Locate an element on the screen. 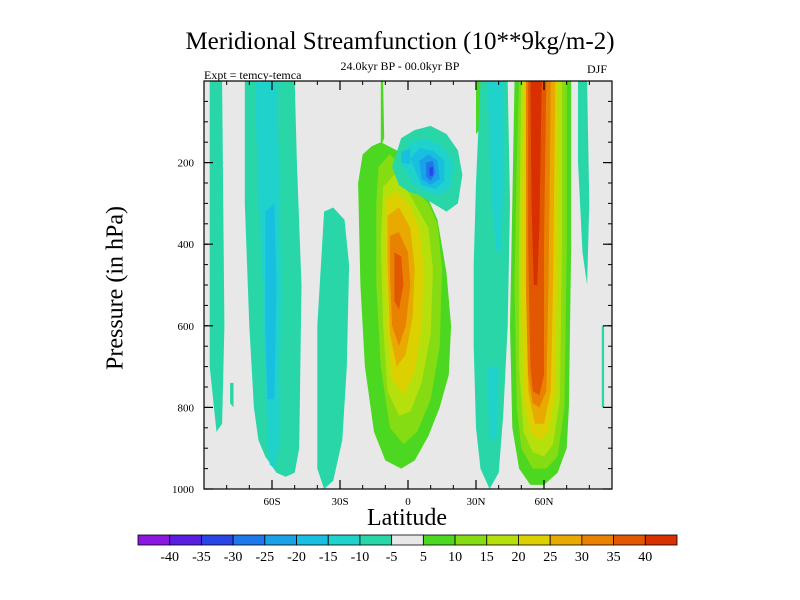 The height and width of the screenshot is (600, 800). colorbar-label: -30 is located at coordinates (233, 557).